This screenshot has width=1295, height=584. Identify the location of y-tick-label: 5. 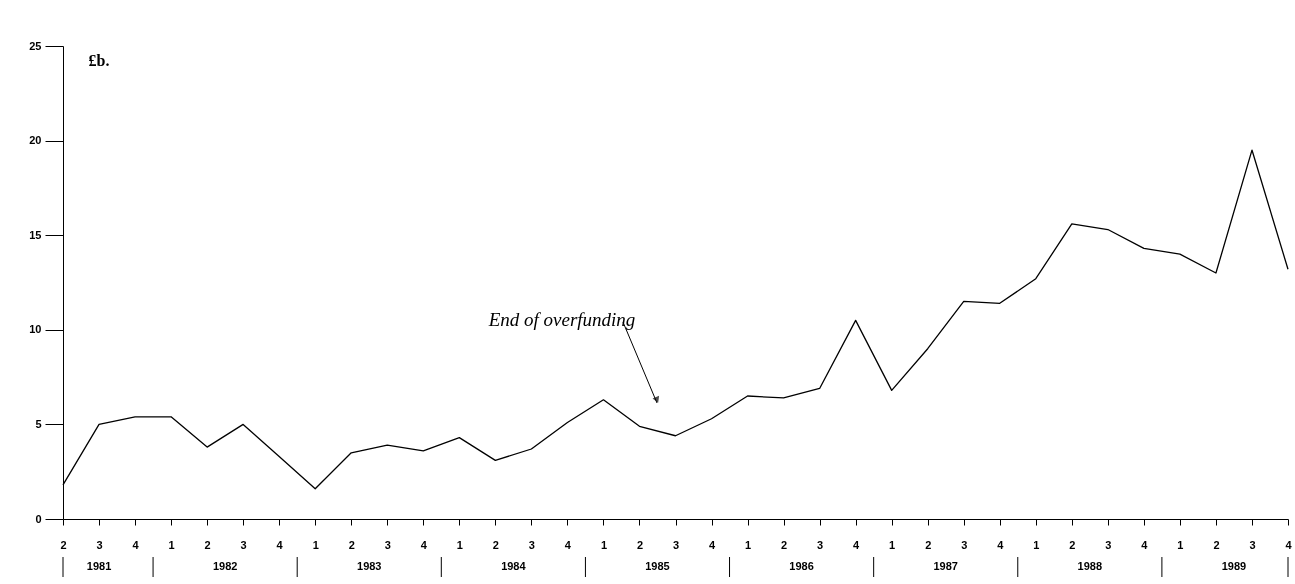
(38, 423).